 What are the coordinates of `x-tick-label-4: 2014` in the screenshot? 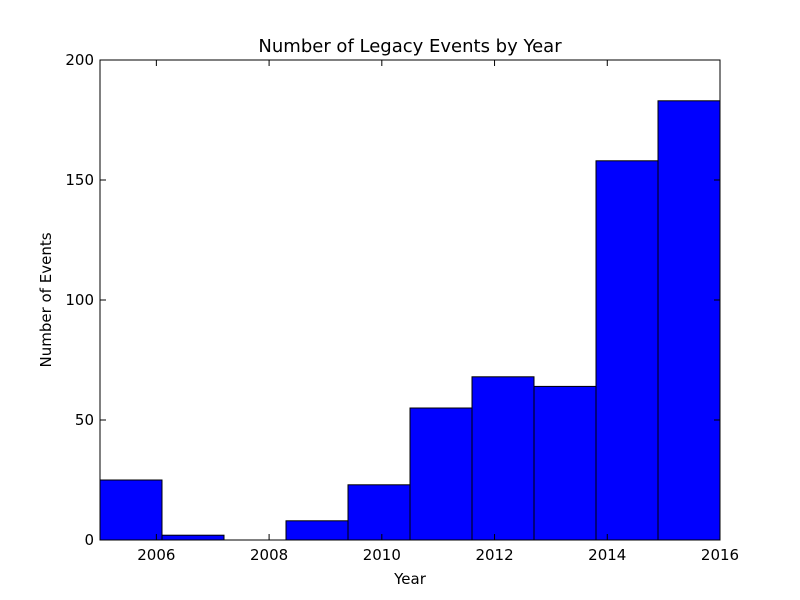 It's located at (607, 555).